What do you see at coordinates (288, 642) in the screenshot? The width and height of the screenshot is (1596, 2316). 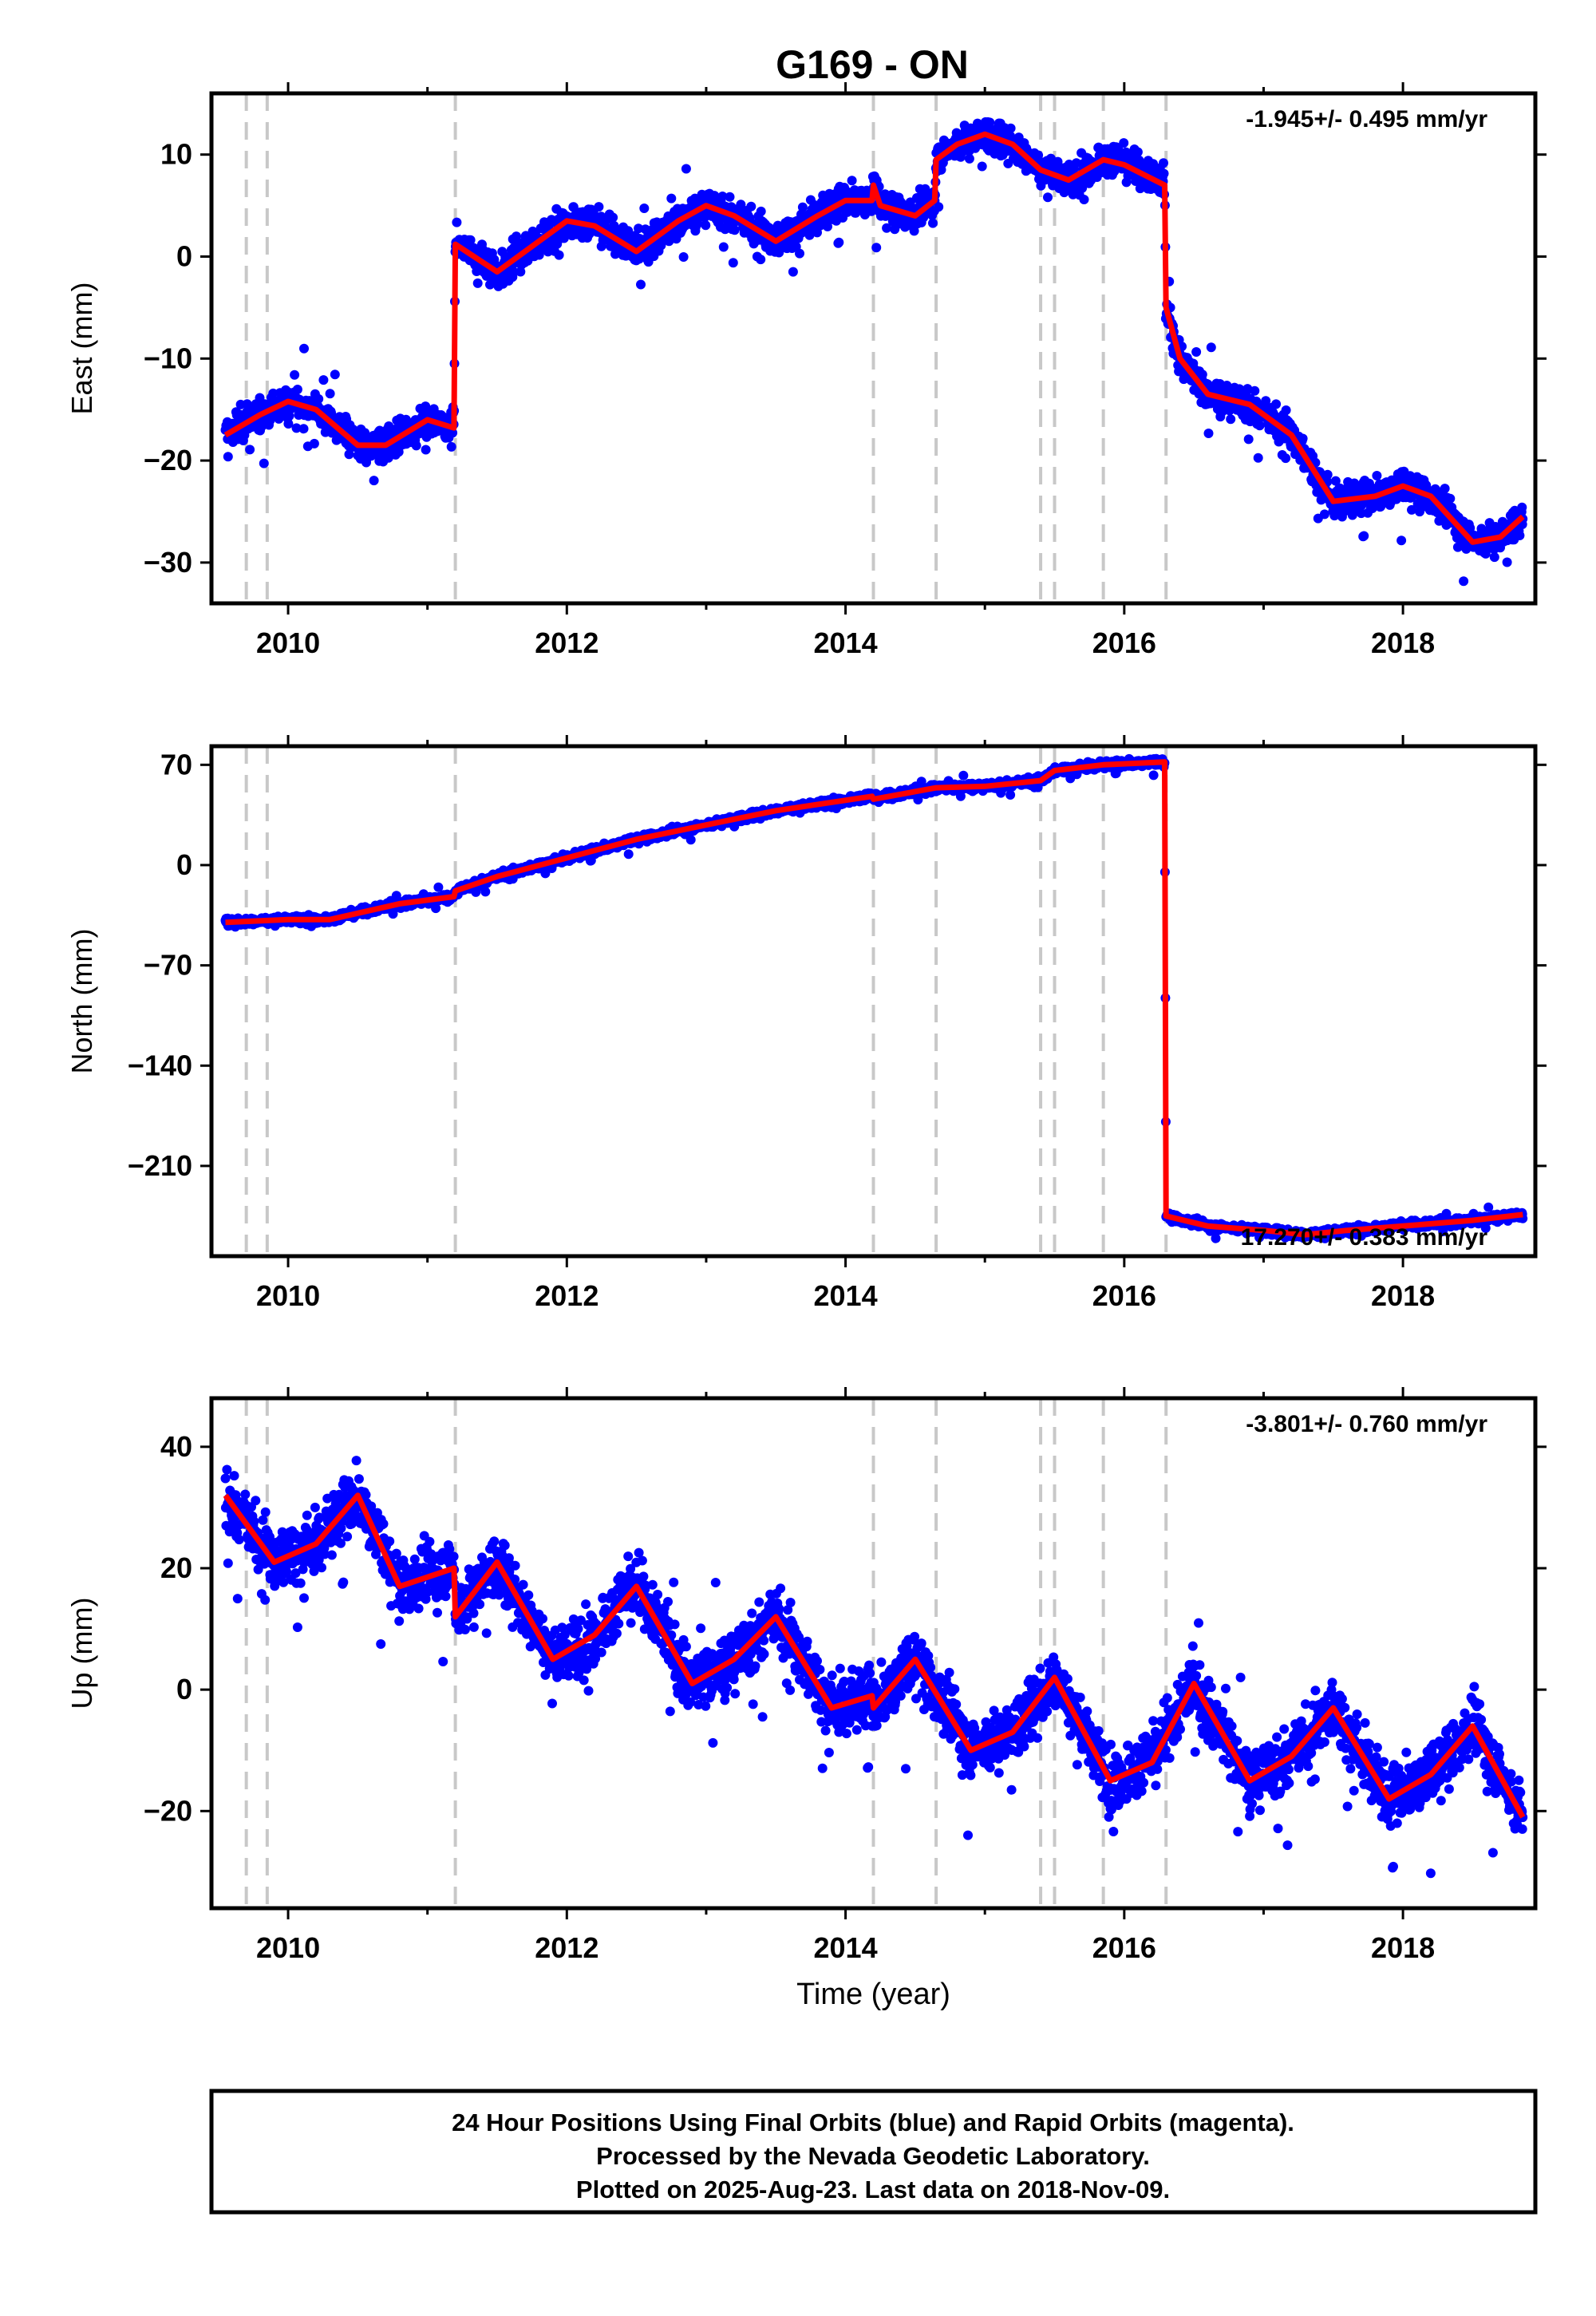 I see `x-tick-label: 2010` at bounding box center [288, 642].